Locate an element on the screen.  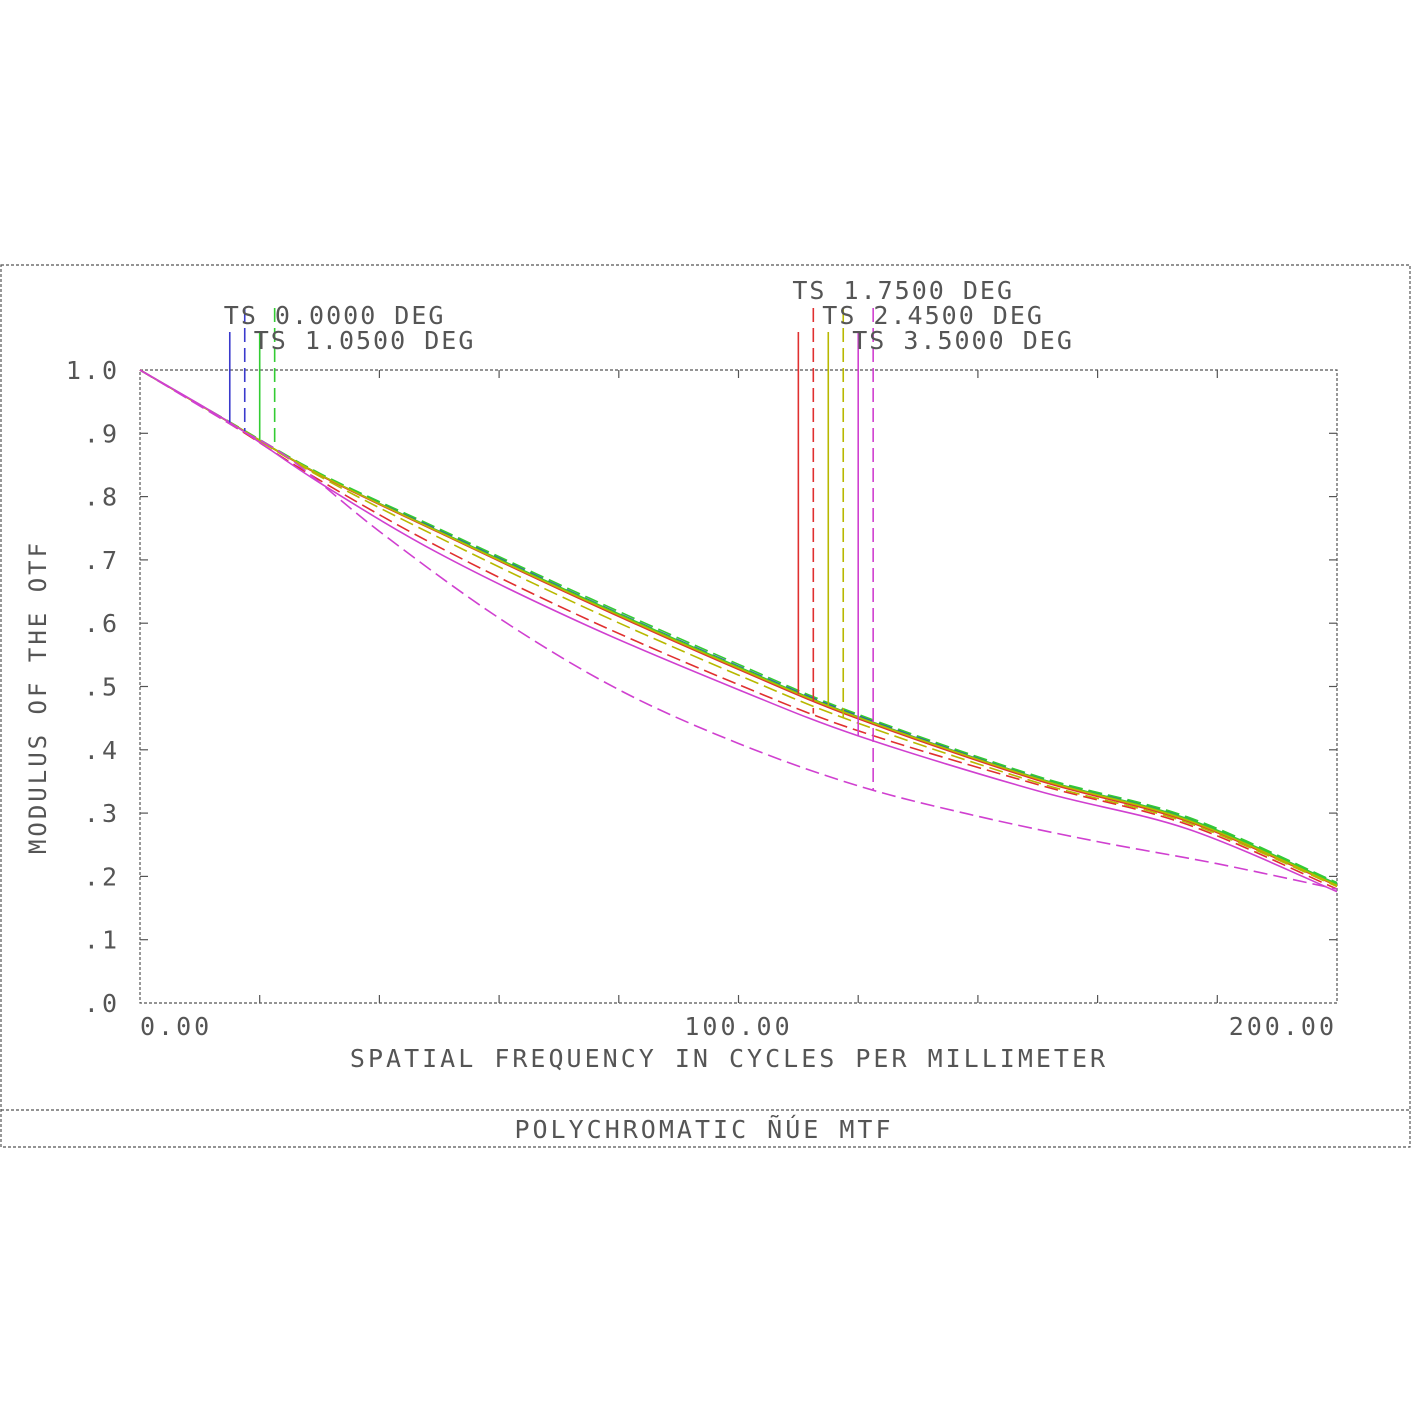
legend-label-1: TS 1.0500 DEG is located at coordinates (365, 340).